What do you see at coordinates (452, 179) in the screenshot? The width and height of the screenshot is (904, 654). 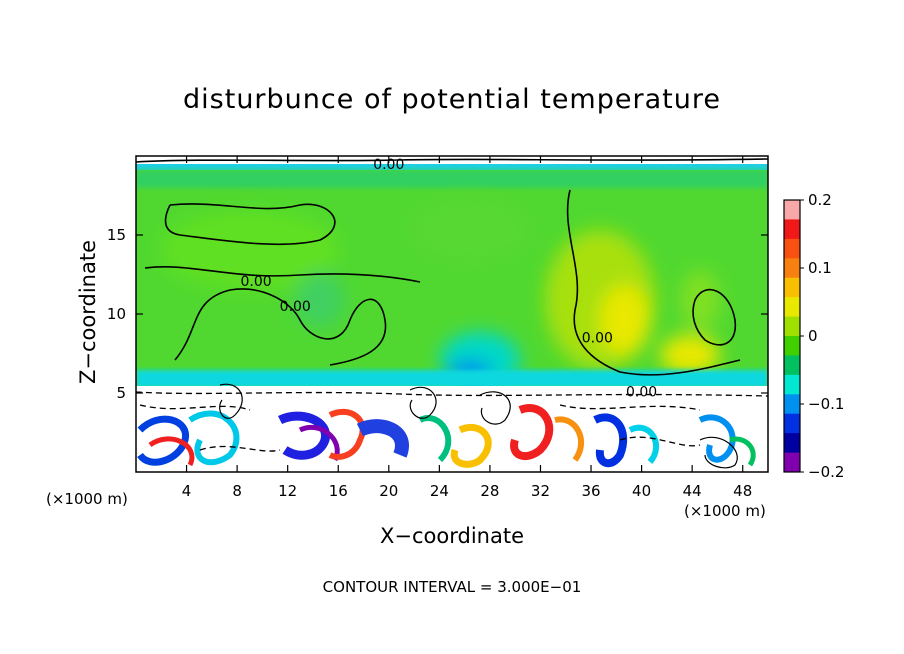 I see `top-green-band` at bounding box center [452, 179].